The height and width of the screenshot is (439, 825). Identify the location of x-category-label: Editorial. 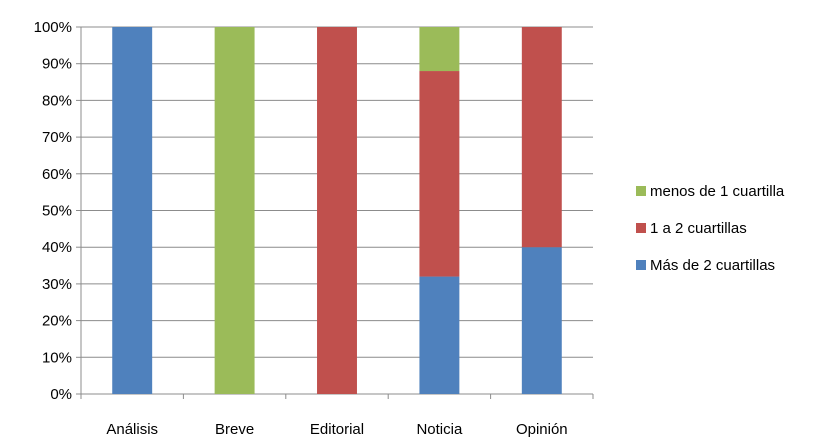
(337, 429).